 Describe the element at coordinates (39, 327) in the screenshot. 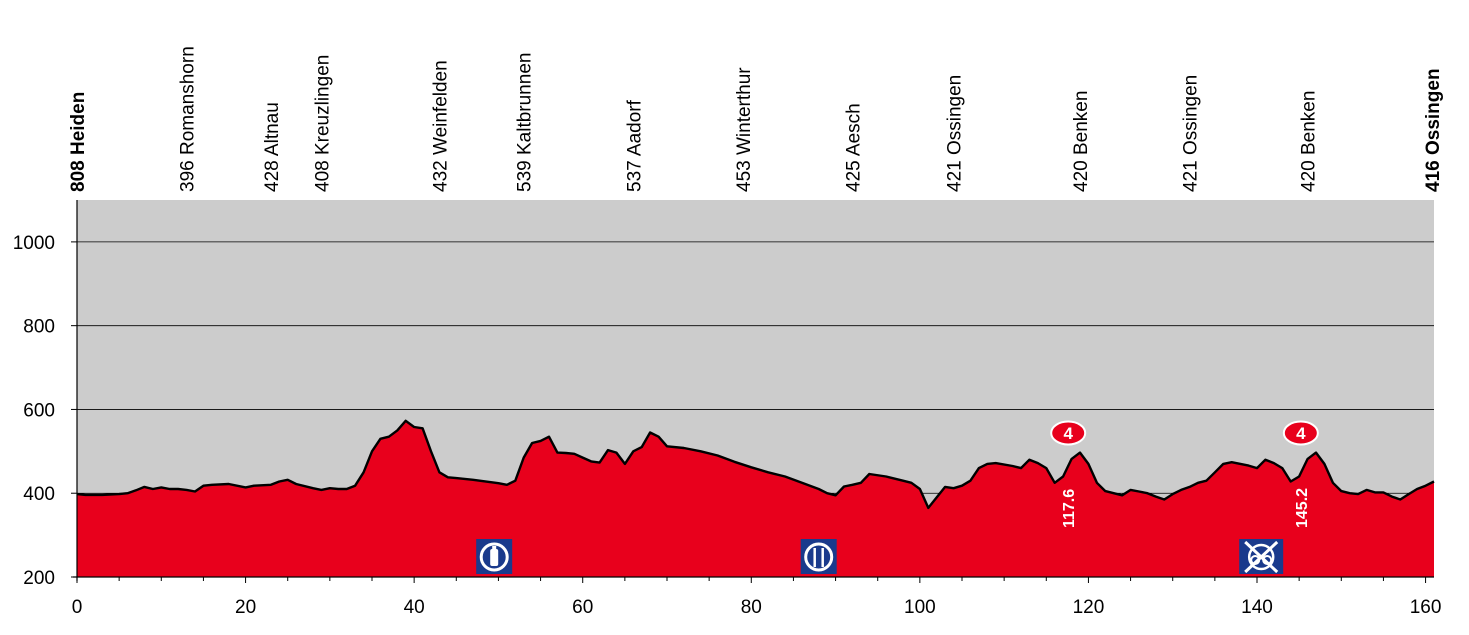

I see `y-tick-label: 800` at that location.